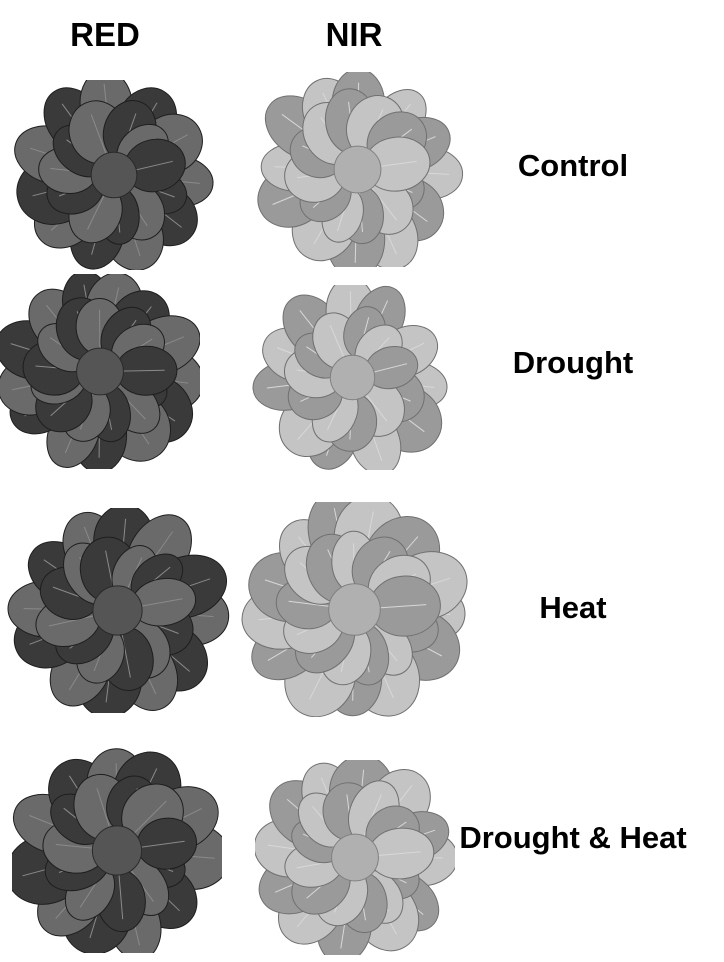 Image resolution: width=724 pixels, height=962 pixels. I want to click on plant-nir-drought, so click(352, 377).